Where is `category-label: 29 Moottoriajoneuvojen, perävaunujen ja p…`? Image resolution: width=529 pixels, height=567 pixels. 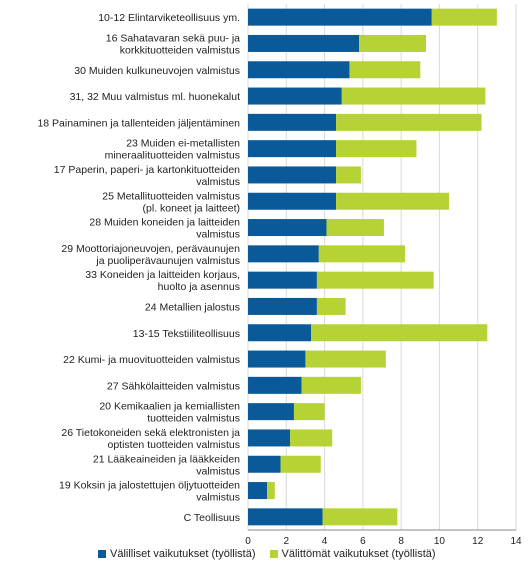 category-label: 29 Moottoriajoneuvojen, perävaunujen ja p… is located at coordinates (150, 255).